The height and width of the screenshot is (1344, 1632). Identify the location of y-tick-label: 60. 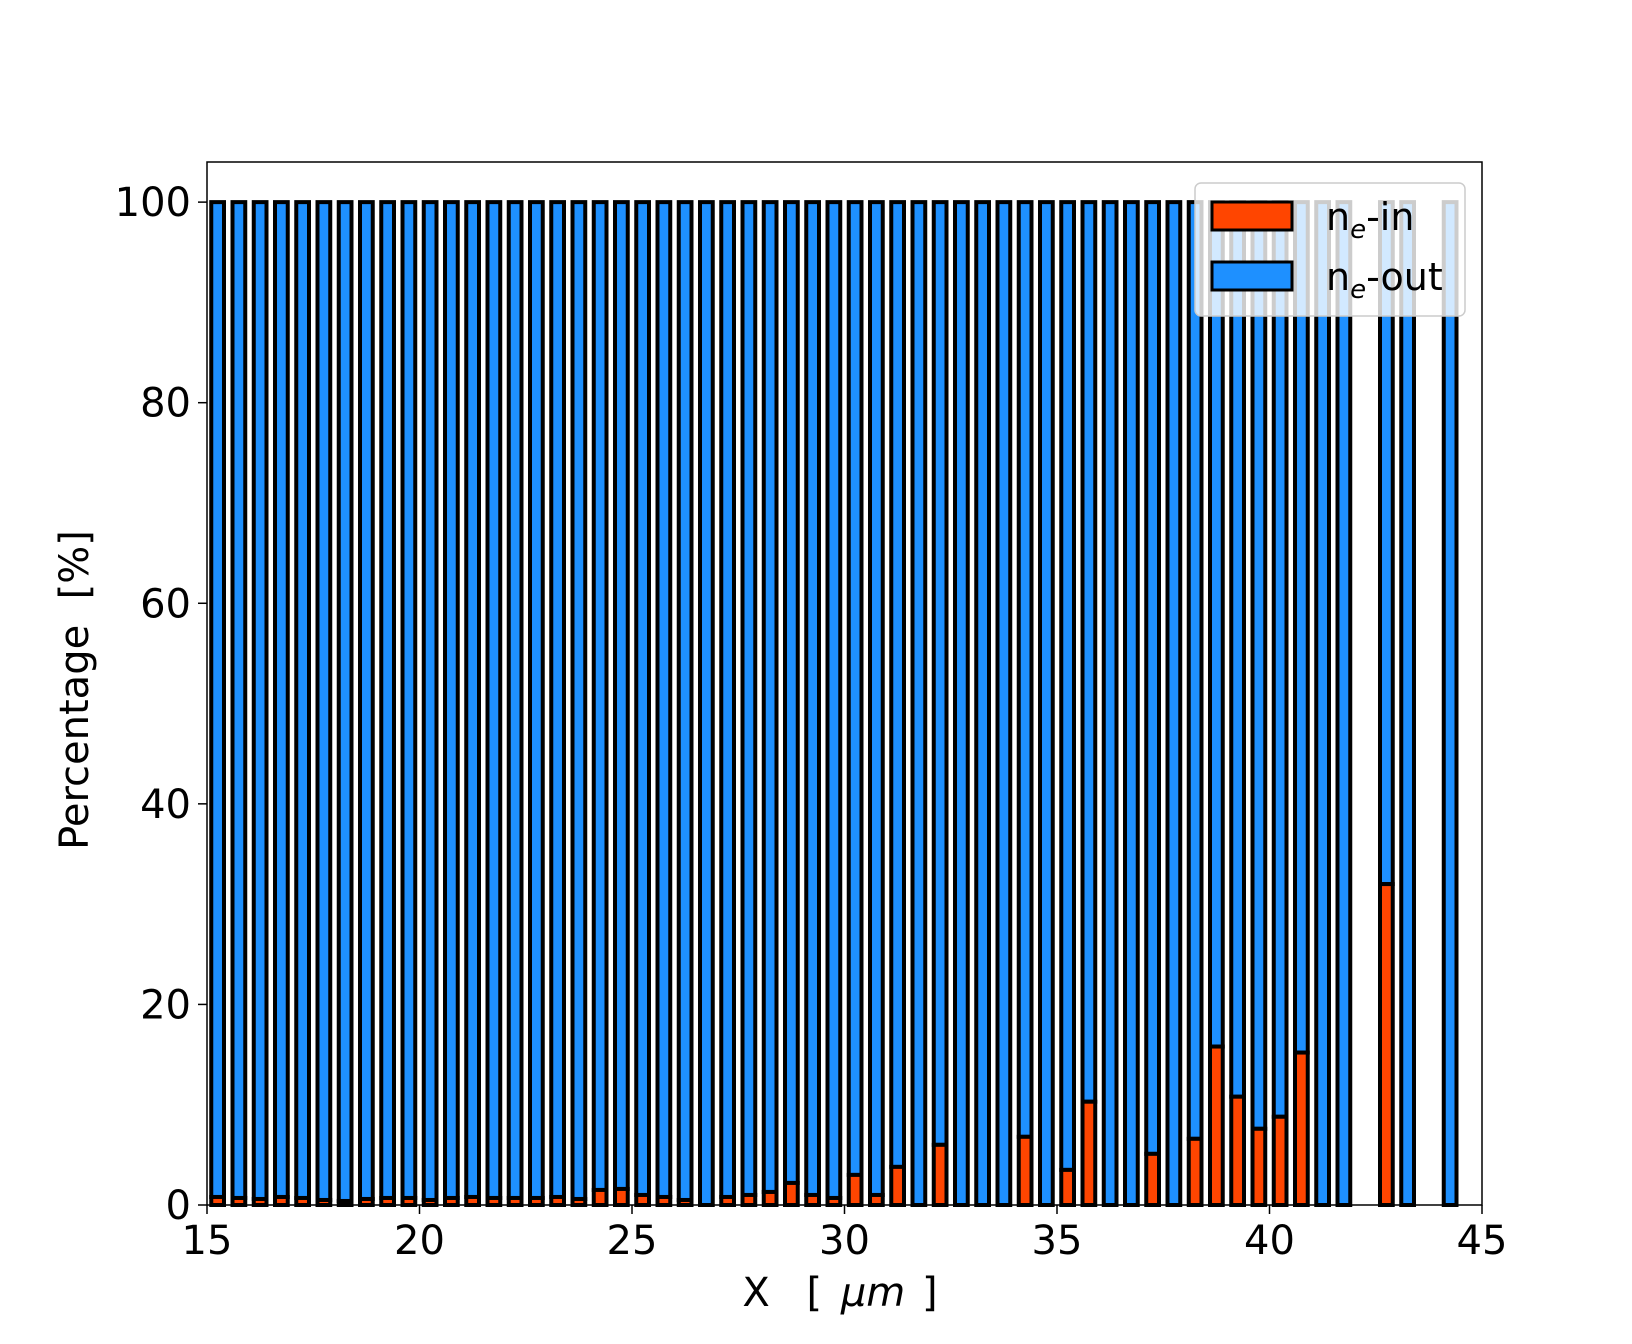
(165, 604).